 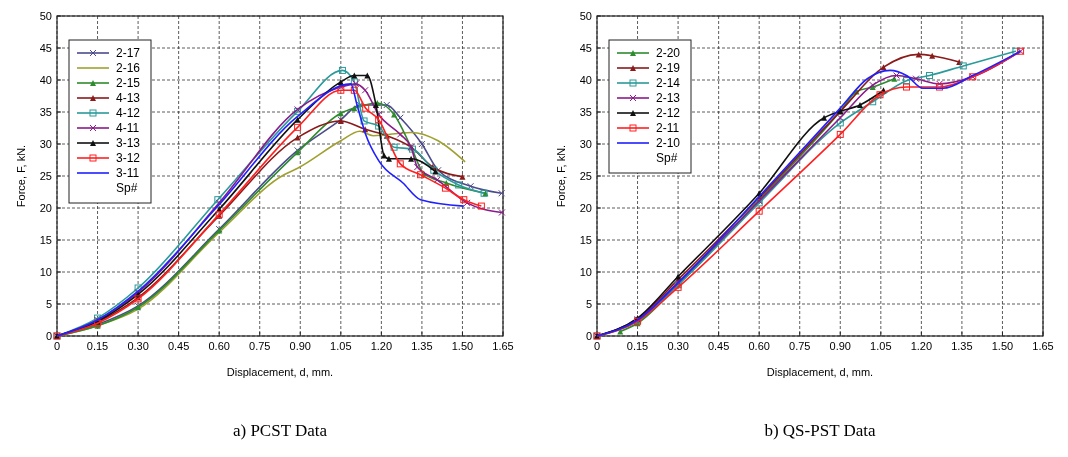 I want to click on legend-label: 3-11, so click(x=128, y=173).